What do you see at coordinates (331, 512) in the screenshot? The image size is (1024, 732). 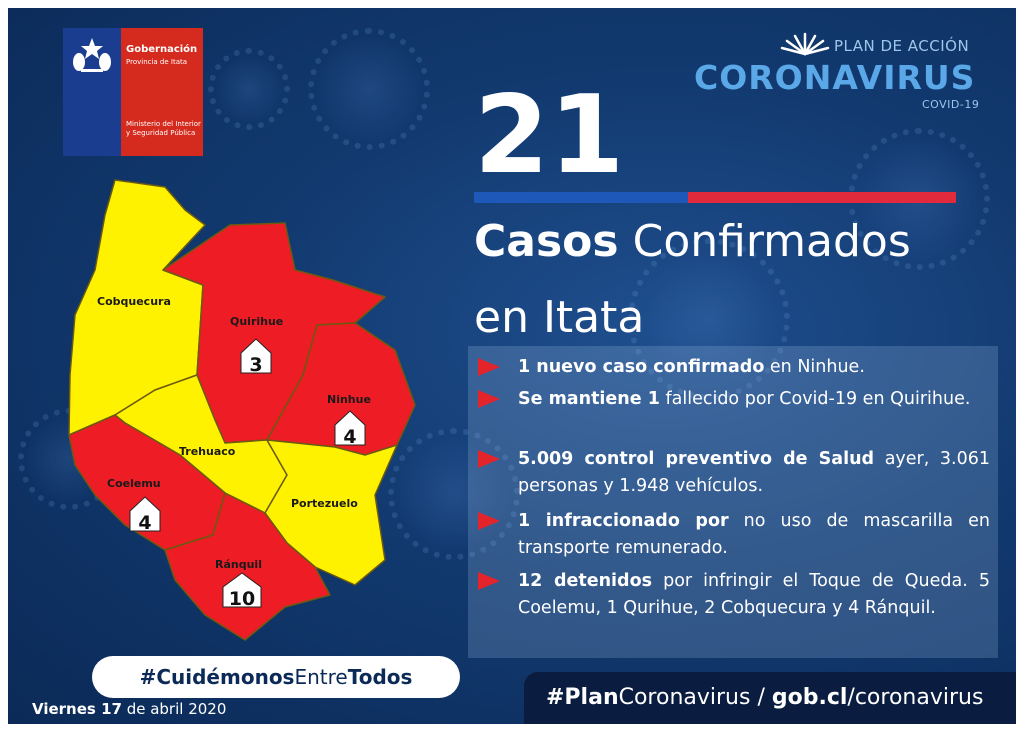 I see `commune-portezuelo` at bounding box center [331, 512].